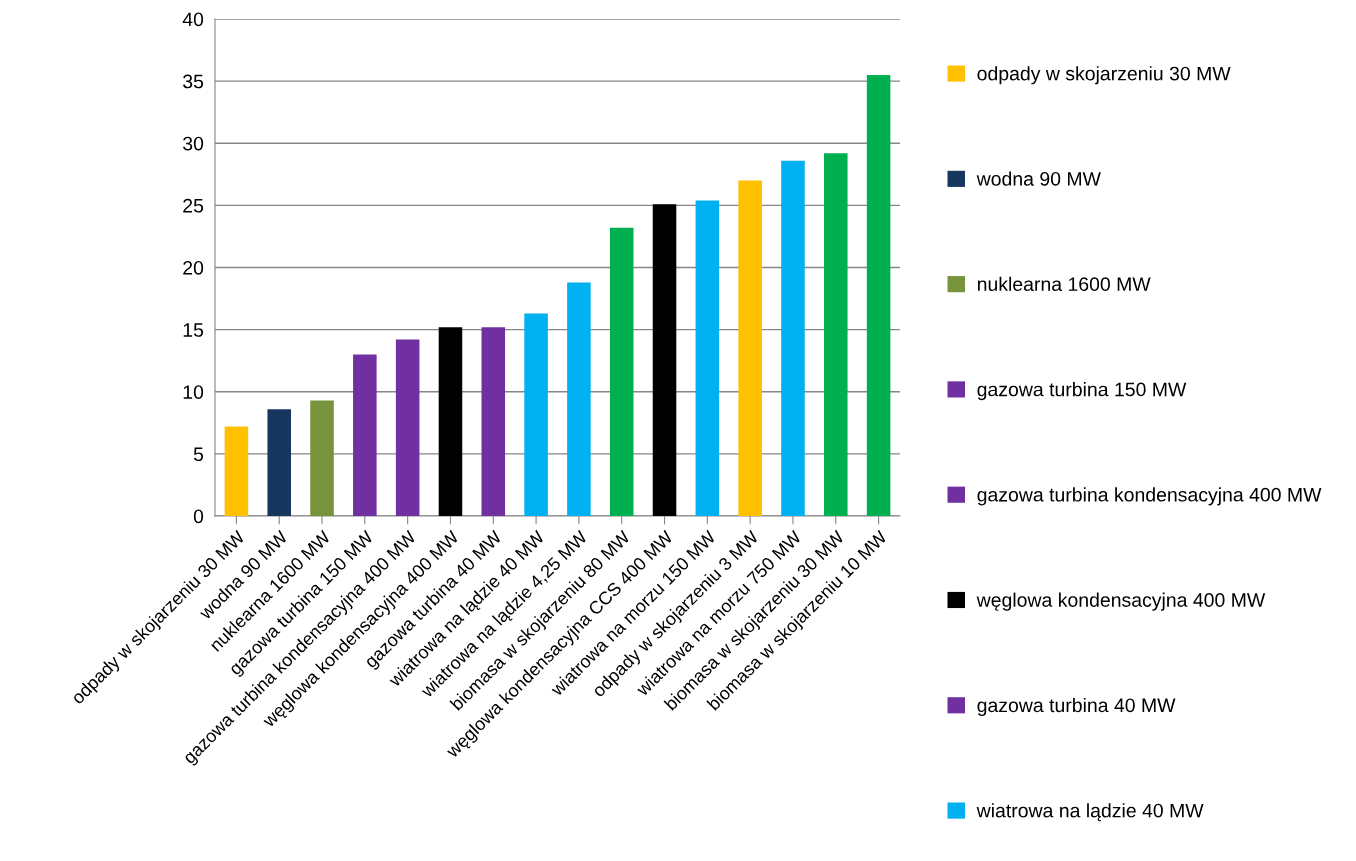  I want to click on y-tick-label: 40, so click(193, 19).